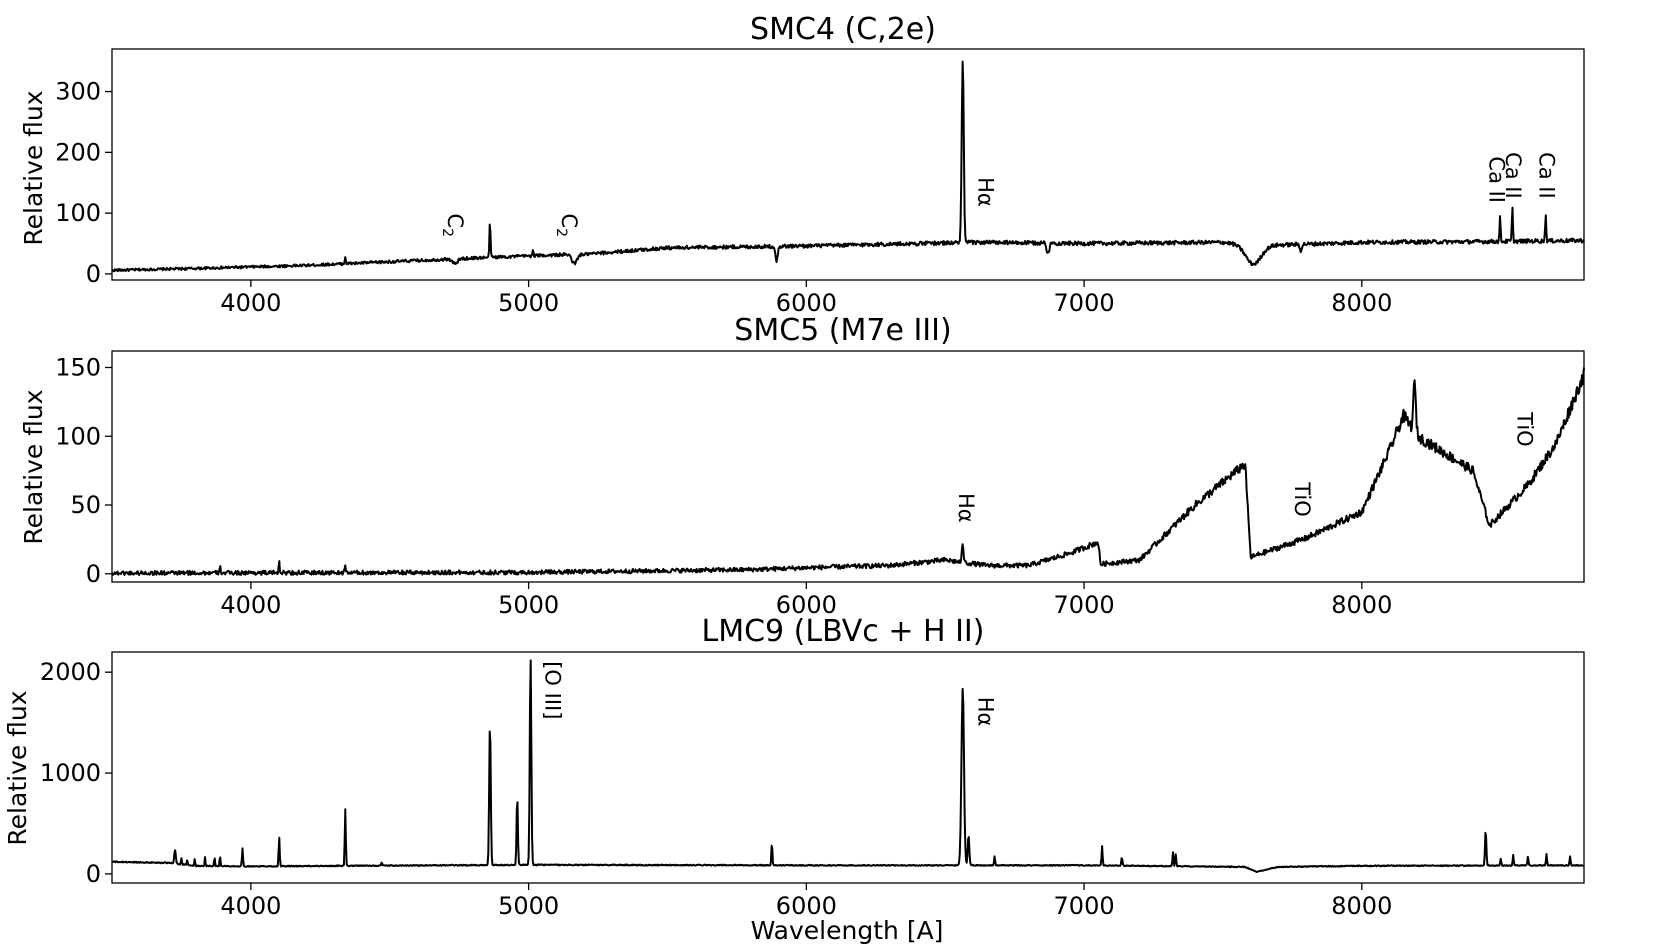  I want to click on annotations-lmc9: [O III] Hα, so click(768, 693).